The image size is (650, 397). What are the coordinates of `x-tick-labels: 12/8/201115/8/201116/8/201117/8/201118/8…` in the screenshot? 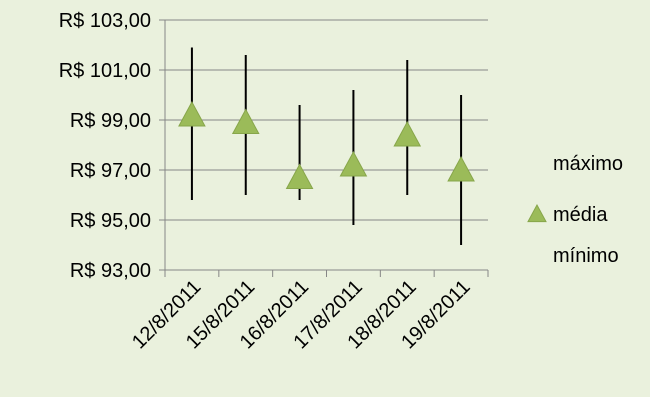 It's located at (301, 314).